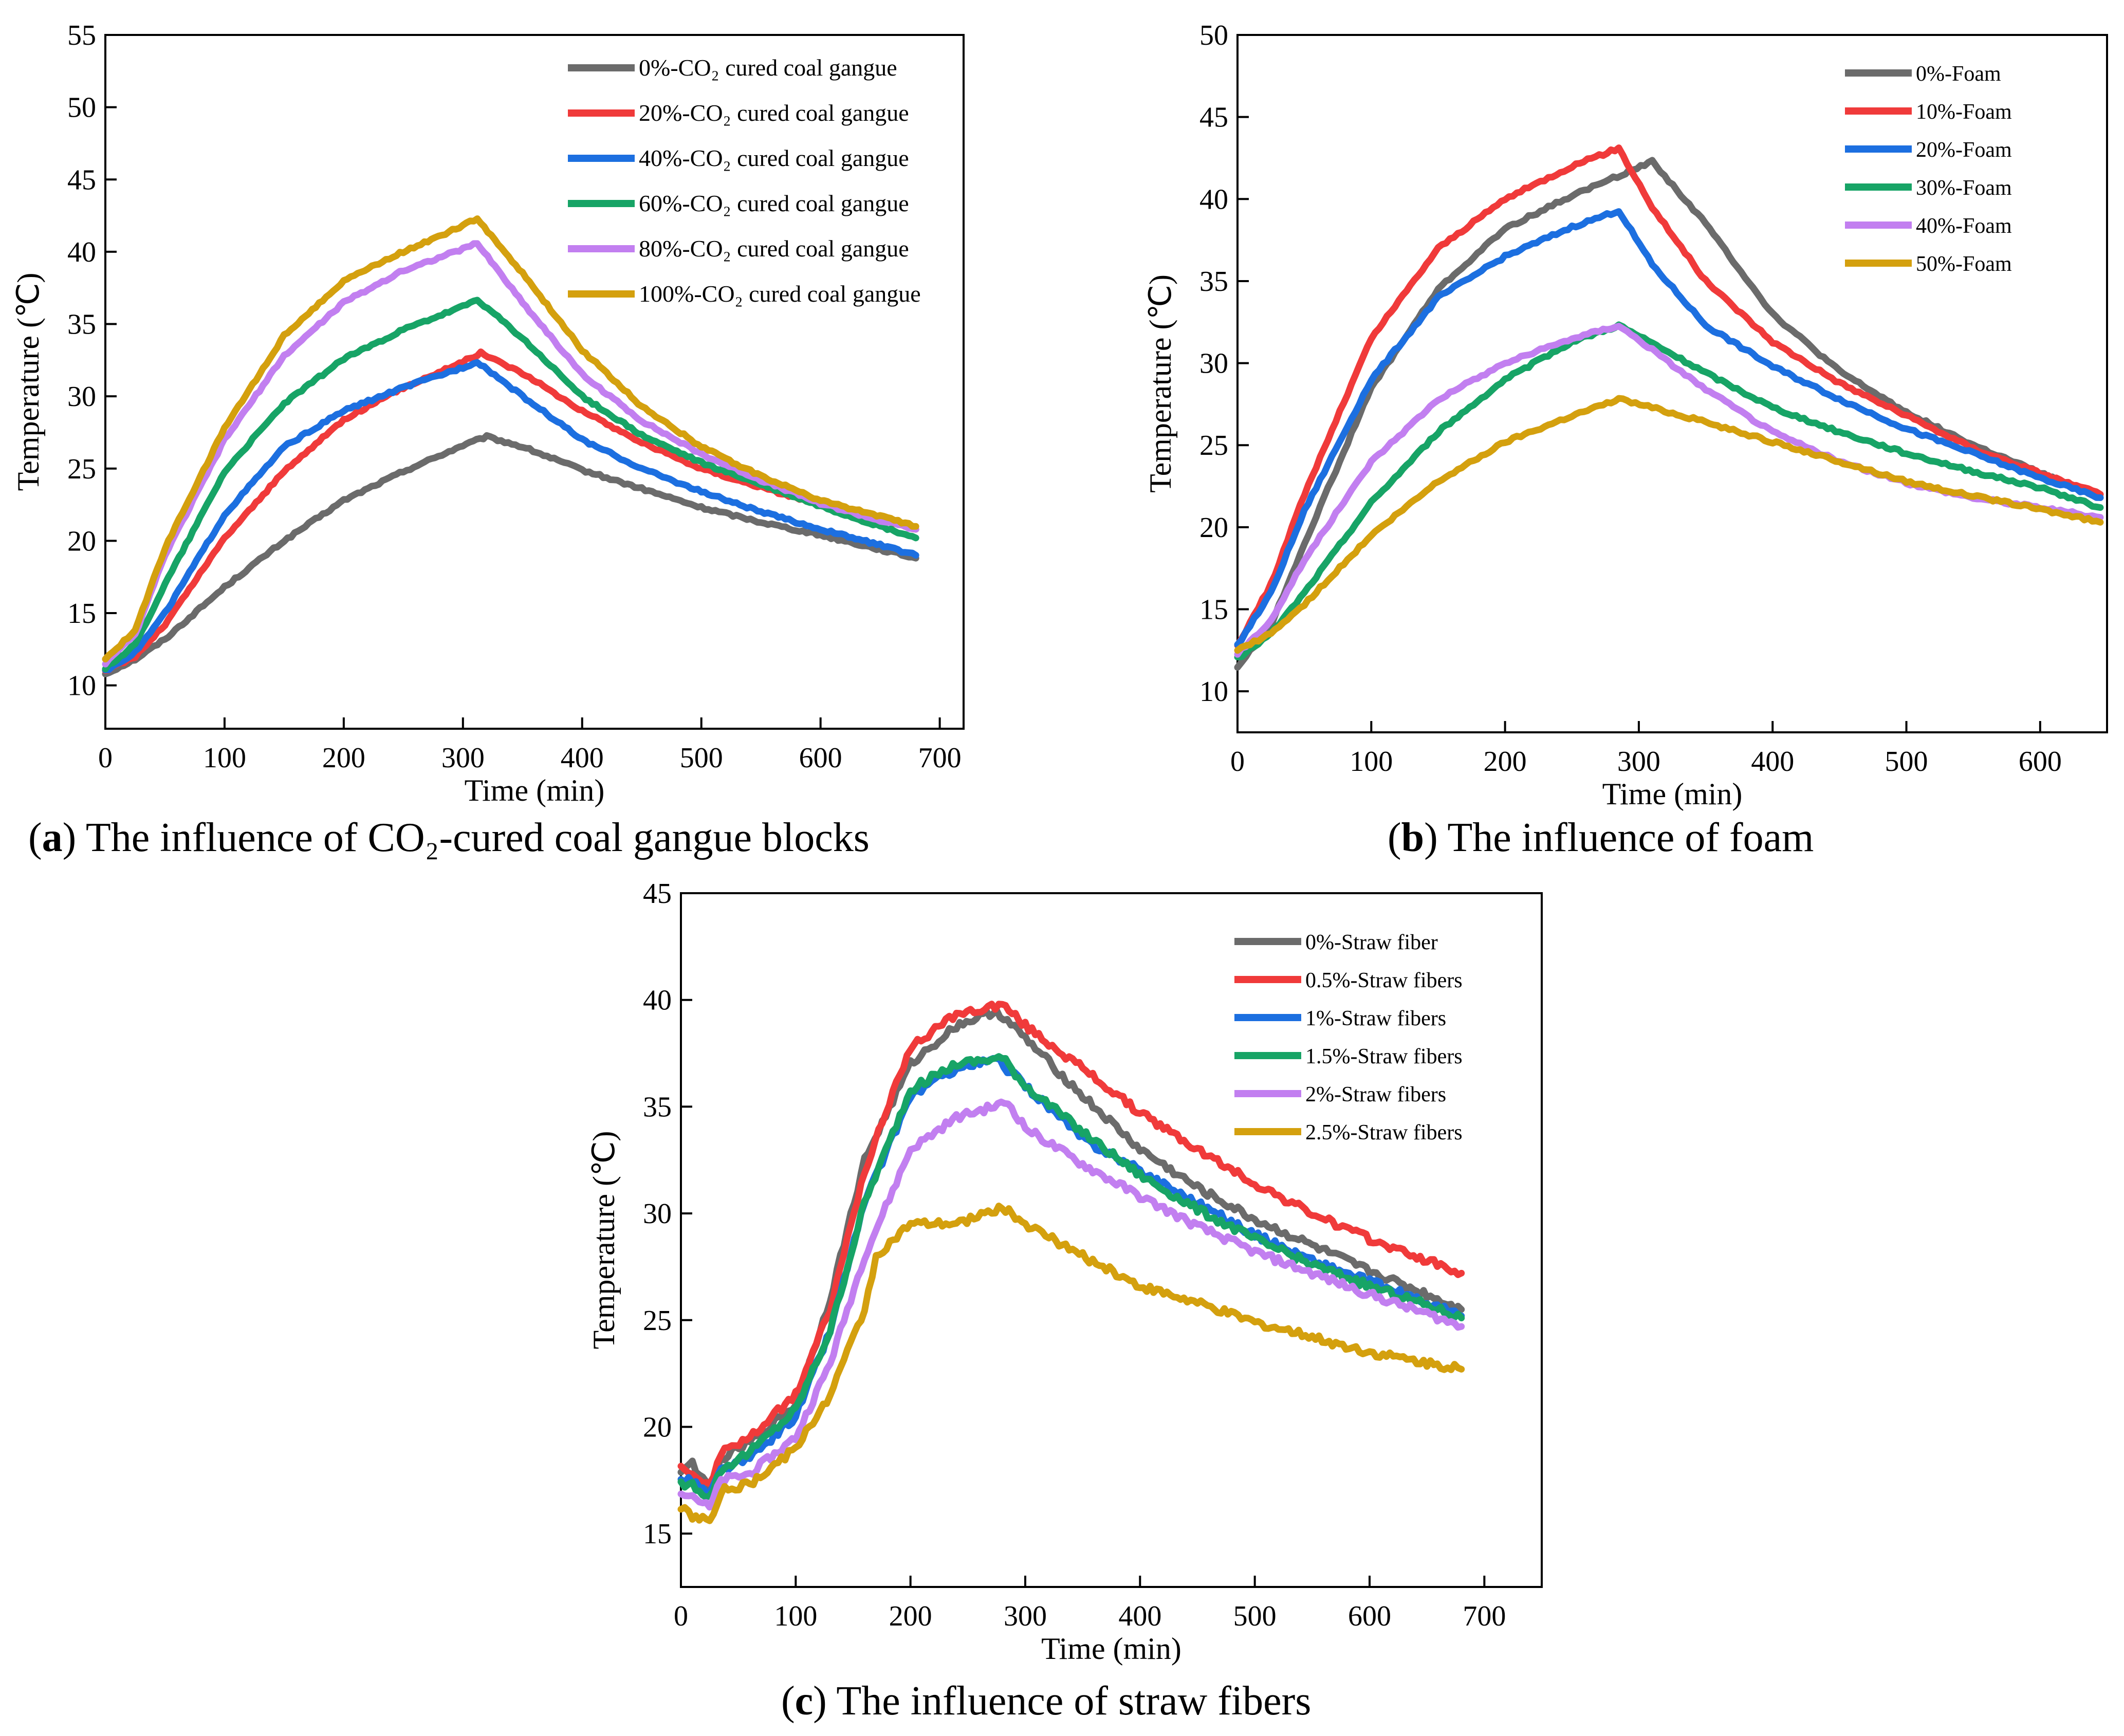 This screenshot has width=2124, height=1736. I want to click on legend-label: 1%-Straw fibers, so click(1375, 1018).